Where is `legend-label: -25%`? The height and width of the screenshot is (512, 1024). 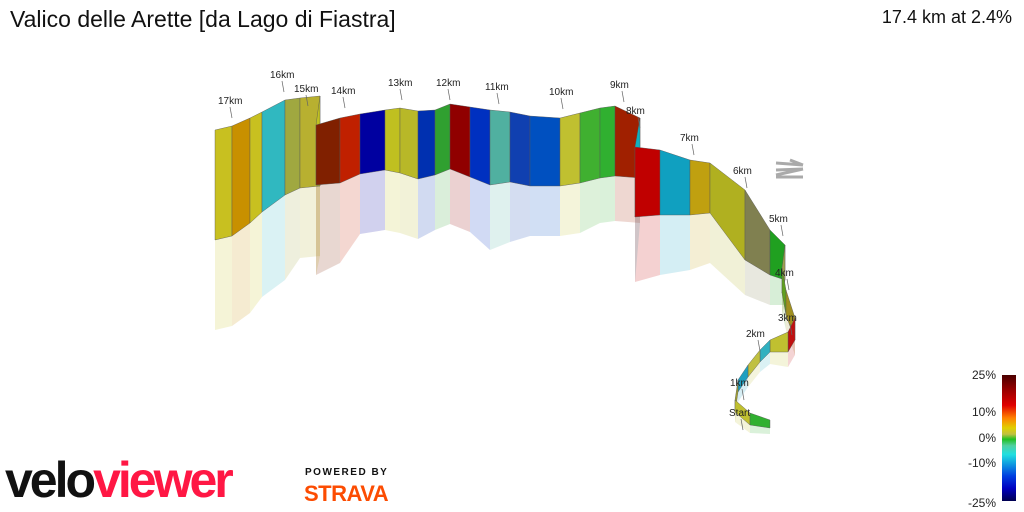 legend-label: -25% is located at coordinates (981, 503).